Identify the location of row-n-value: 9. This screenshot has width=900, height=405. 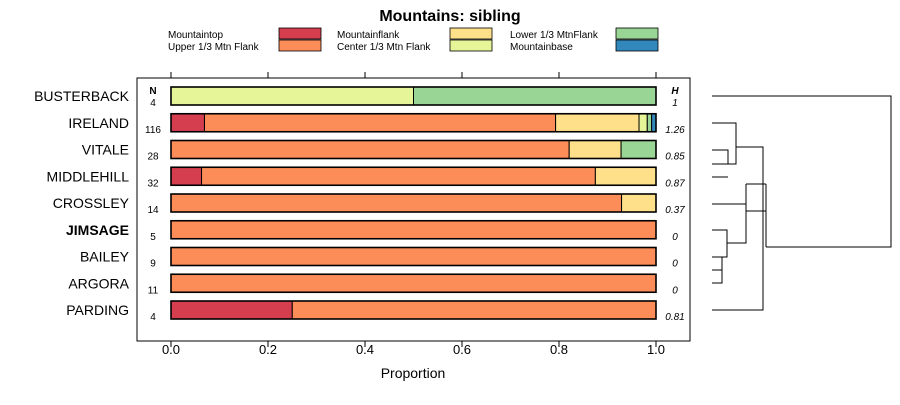
(153, 264).